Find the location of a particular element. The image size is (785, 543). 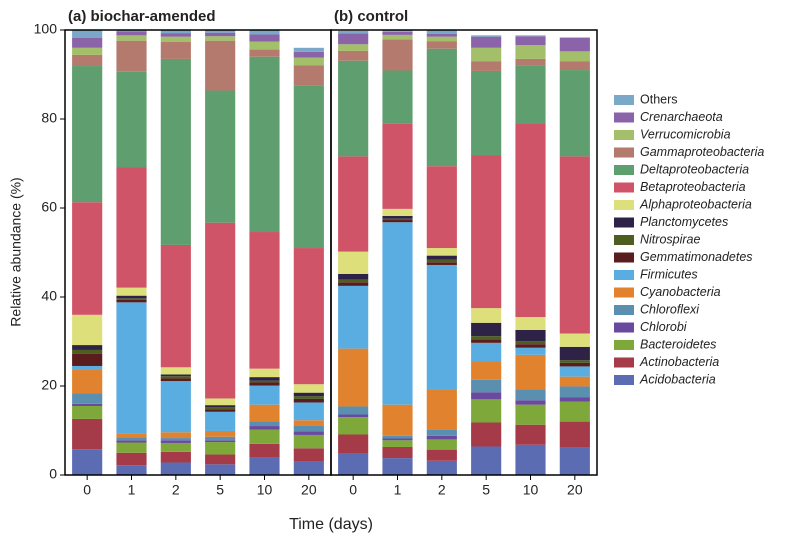

y-tick-label: 40 is located at coordinates (49, 296).